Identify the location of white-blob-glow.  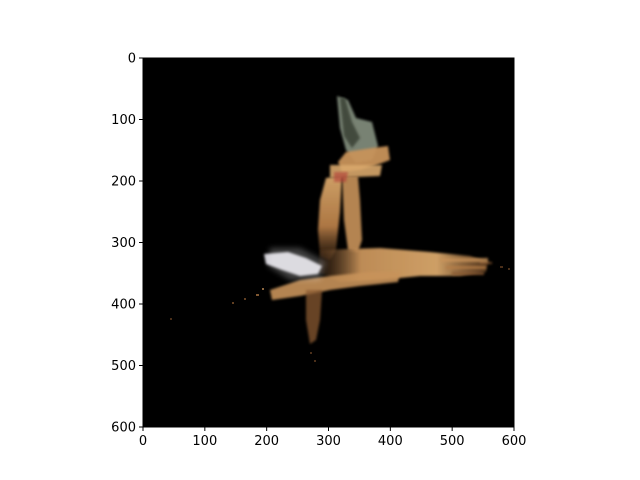
(297, 264).